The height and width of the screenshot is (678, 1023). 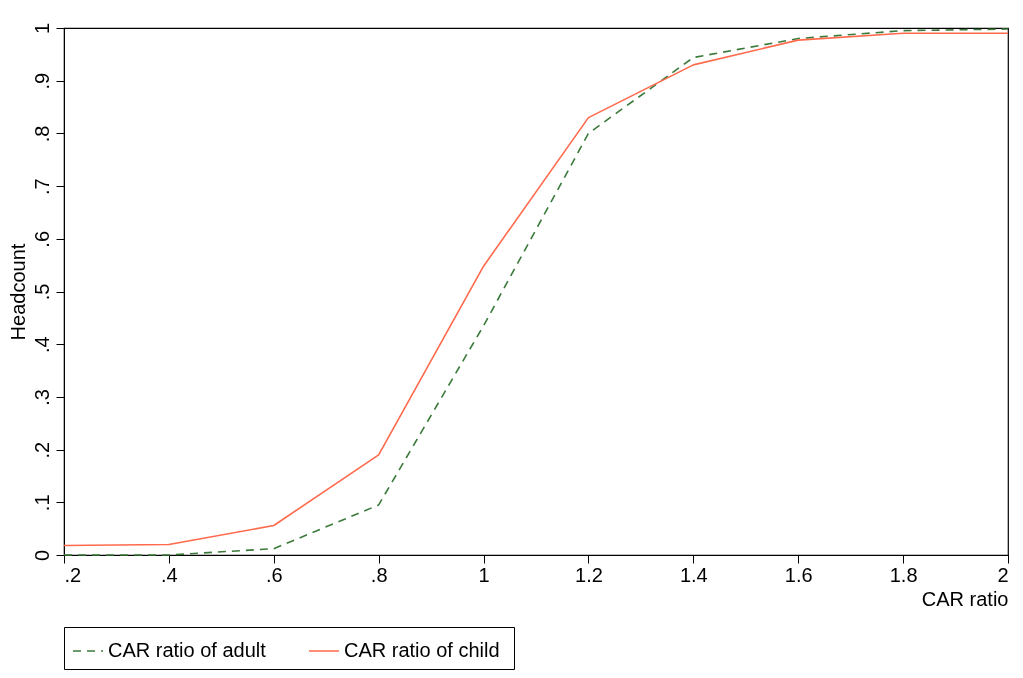 What do you see at coordinates (41, 186) in the screenshot?
I see `y-tick-label: .7` at bounding box center [41, 186].